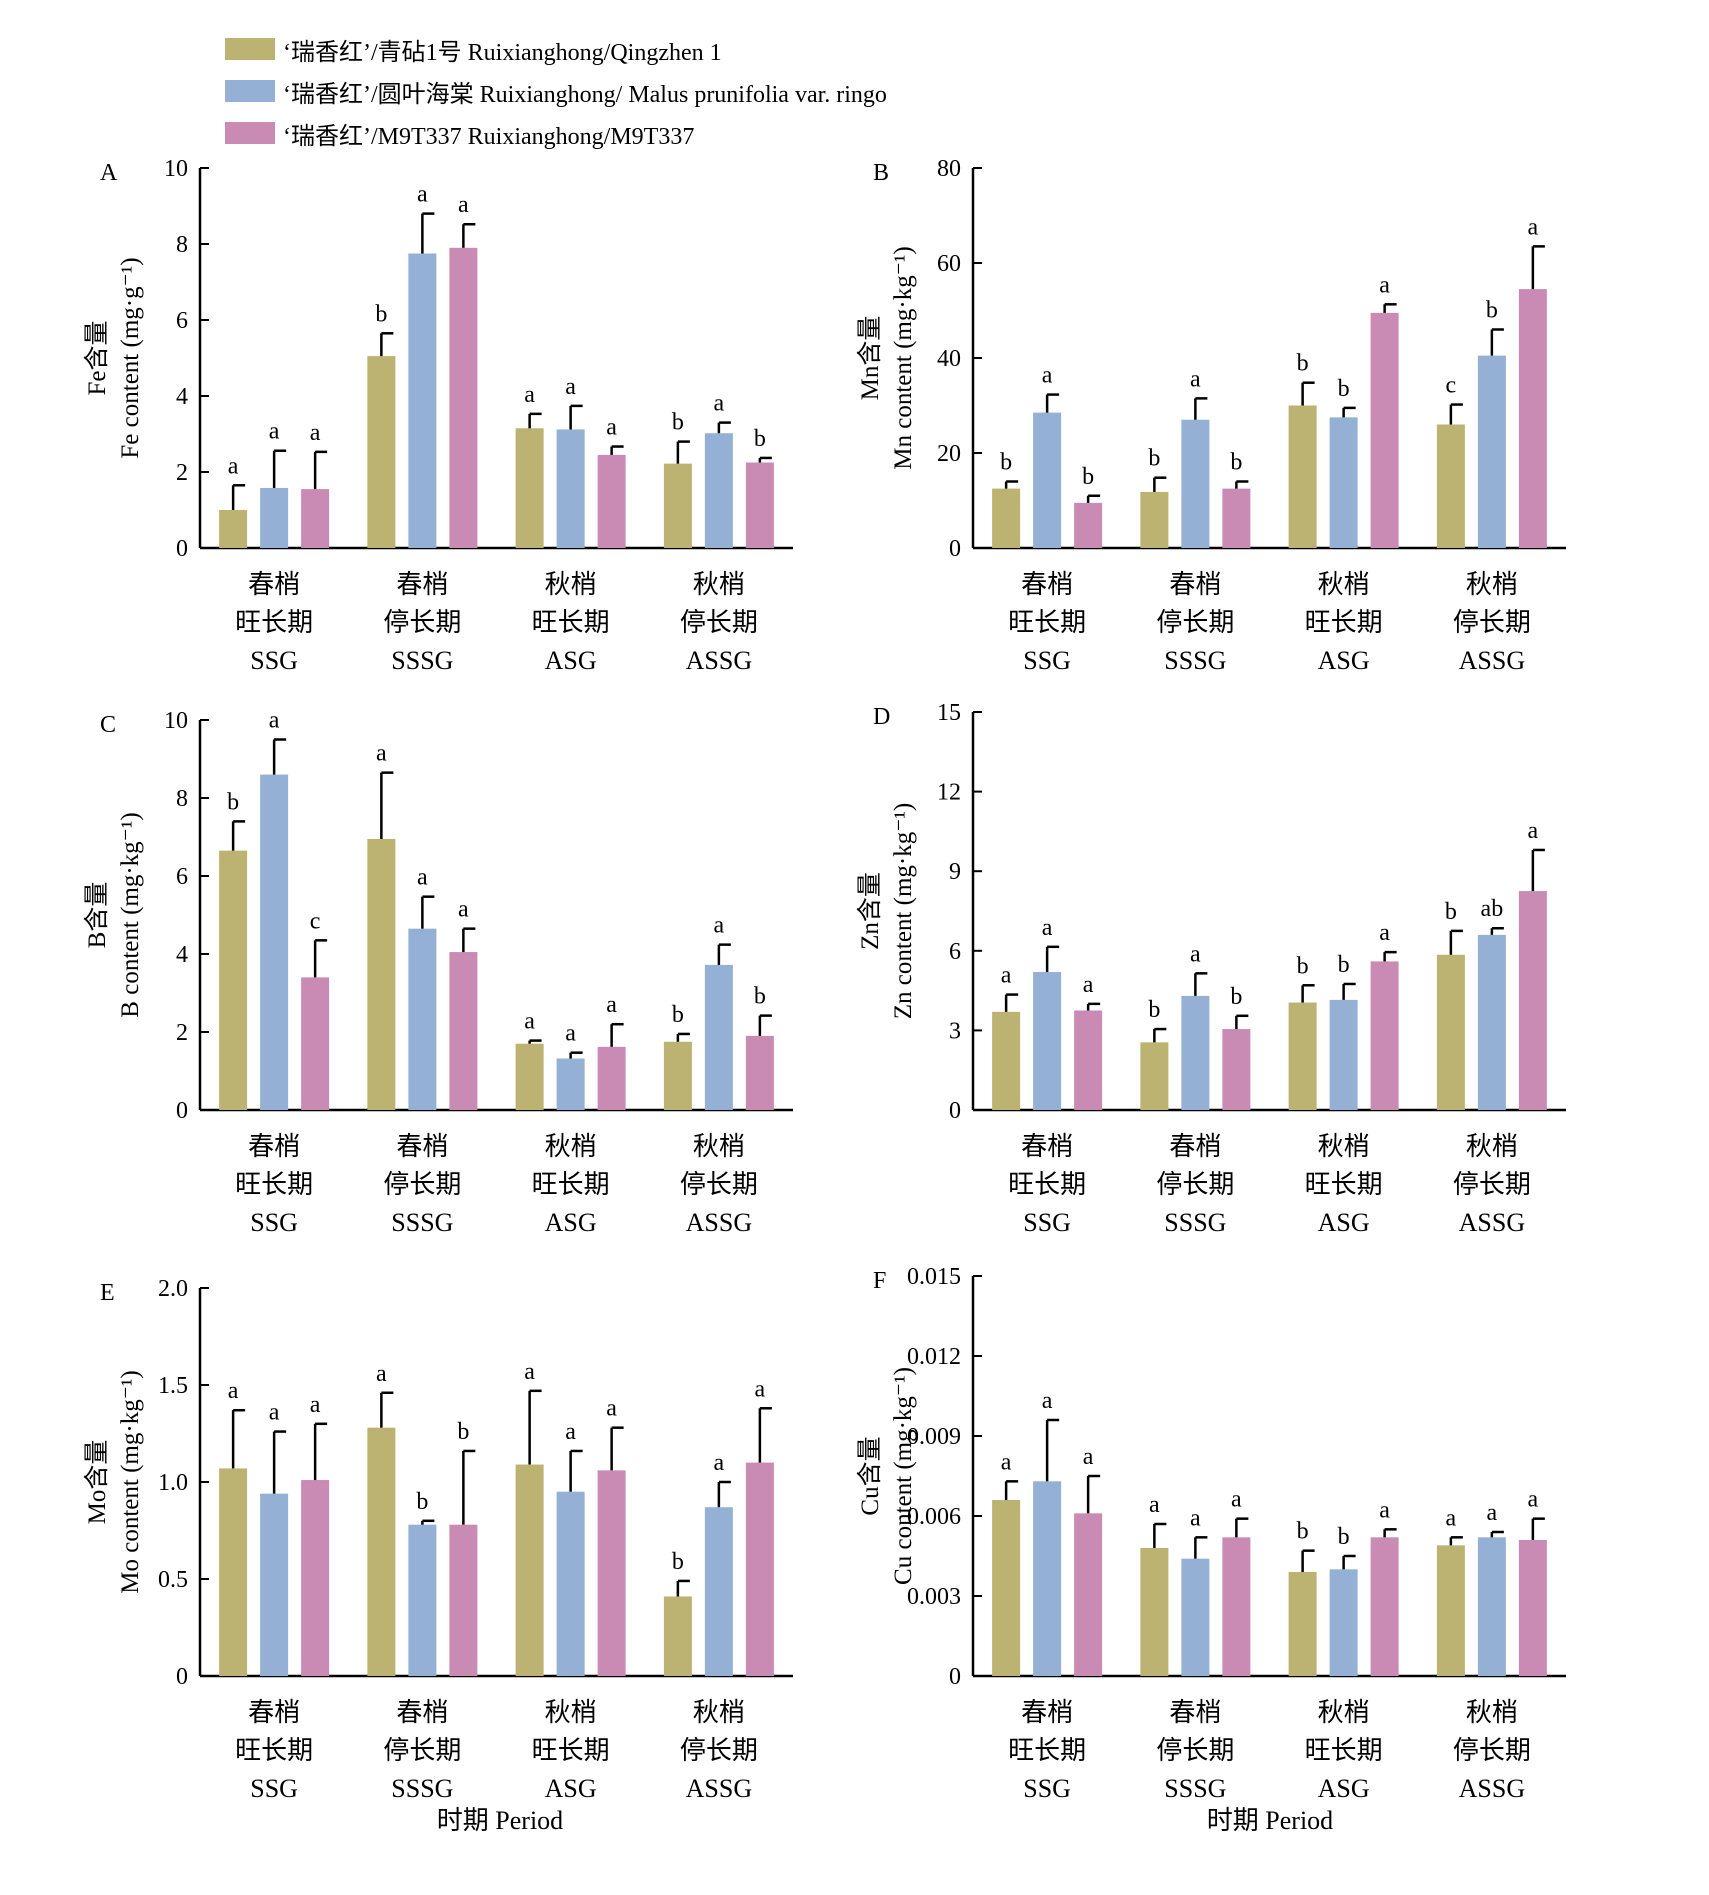 The image size is (1709, 1895). Describe the element at coordinates (109, 173) in the screenshot. I see `panel-label-a: A` at that location.